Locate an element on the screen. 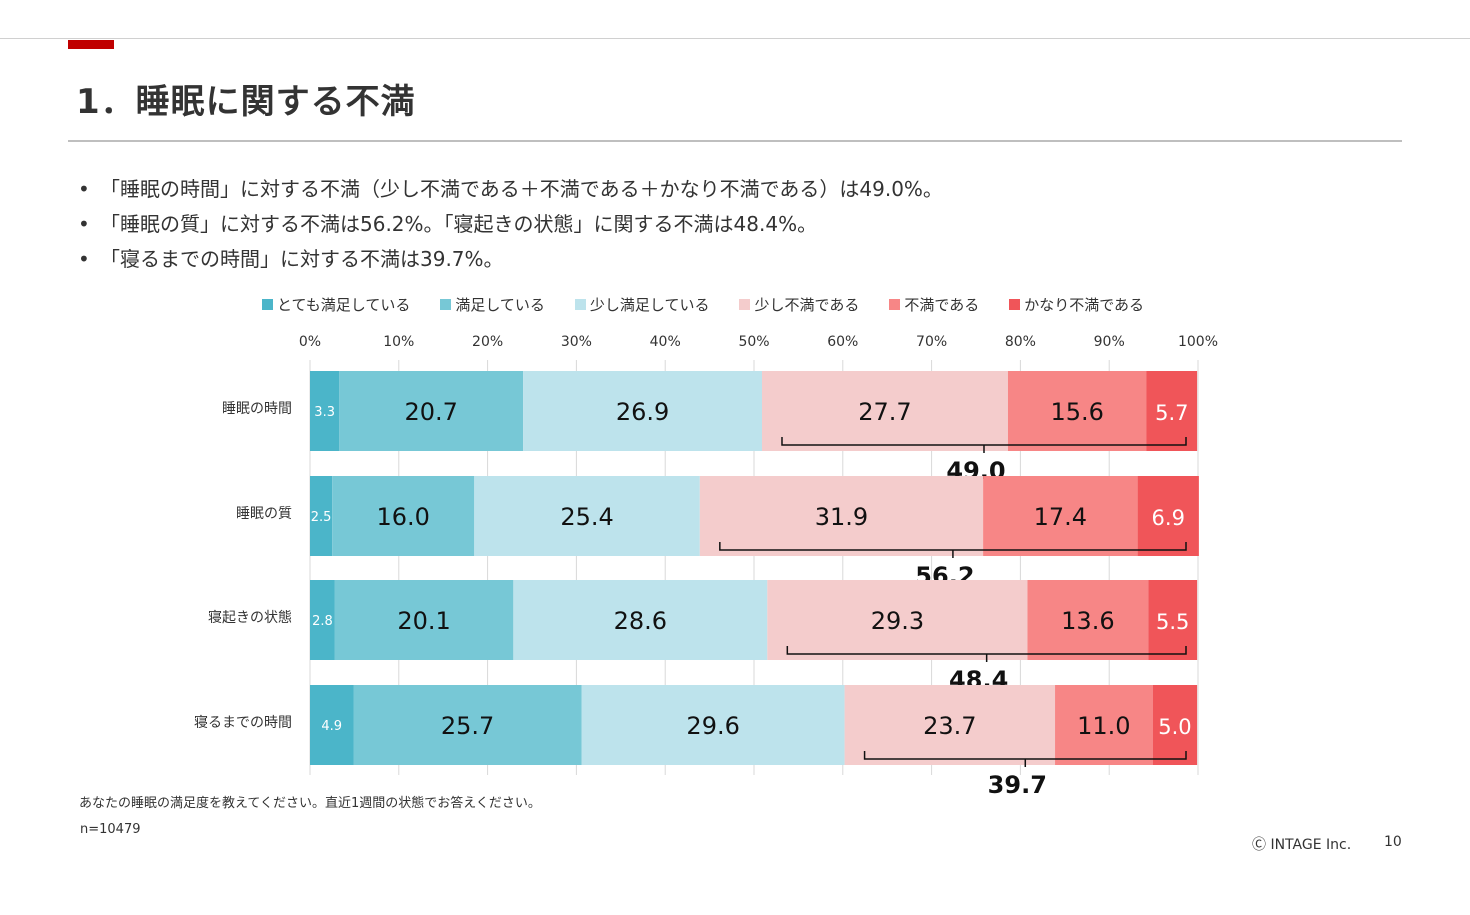 The width and height of the screenshot is (1470, 915). data-label: 31.9 is located at coordinates (841, 517).